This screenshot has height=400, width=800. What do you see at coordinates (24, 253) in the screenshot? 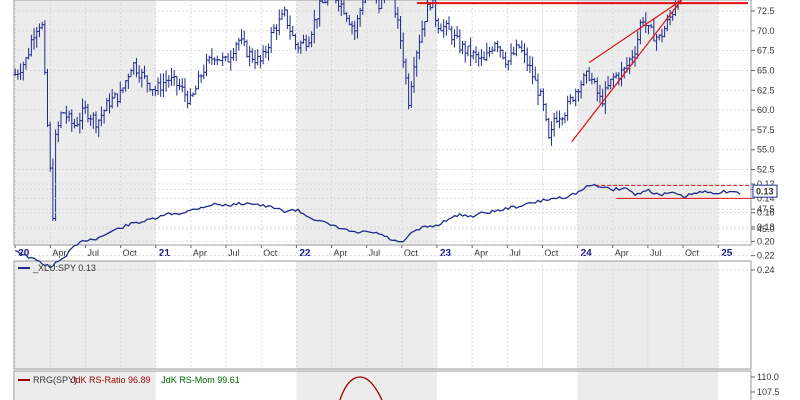
I see `x-year-label: 20` at bounding box center [24, 253].